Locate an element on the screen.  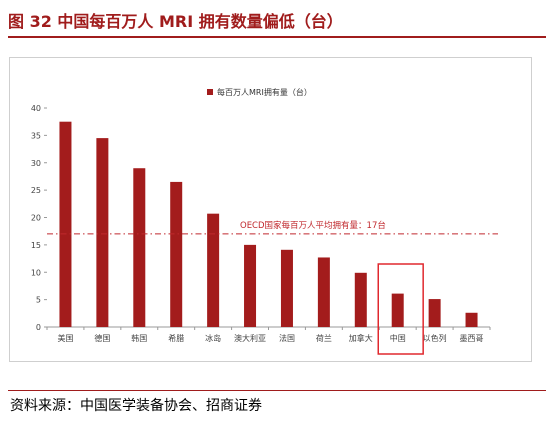
x-tick-label: 韩国 is located at coordinates (139, 338).